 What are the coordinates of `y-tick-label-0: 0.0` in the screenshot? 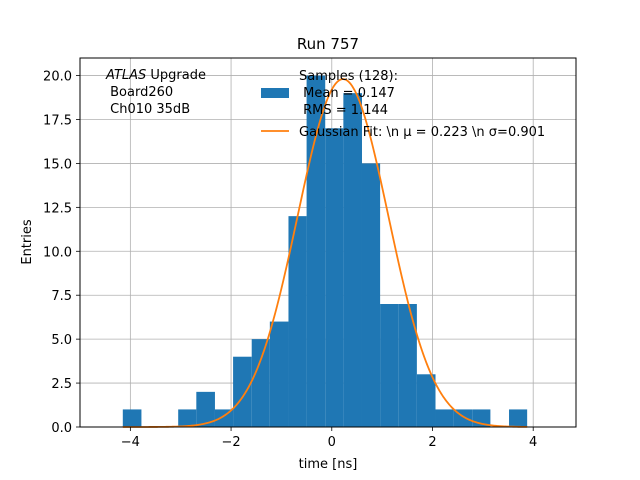 It's located at (61, 428).